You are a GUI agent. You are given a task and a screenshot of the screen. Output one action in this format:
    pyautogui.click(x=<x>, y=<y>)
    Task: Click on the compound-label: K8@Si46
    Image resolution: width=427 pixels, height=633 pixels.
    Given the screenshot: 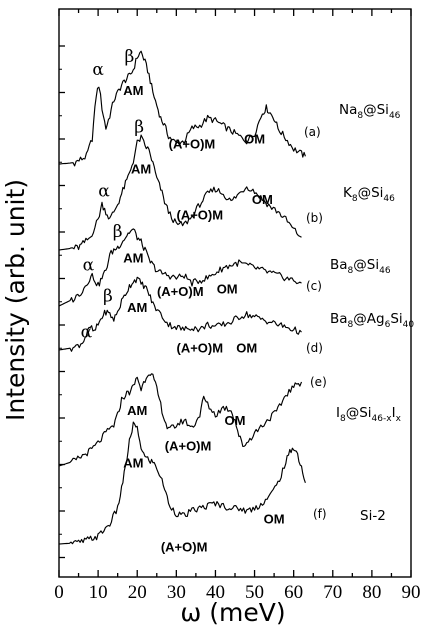 What is the action you would take?
    pyautogui.click(x=369, y=194)
    